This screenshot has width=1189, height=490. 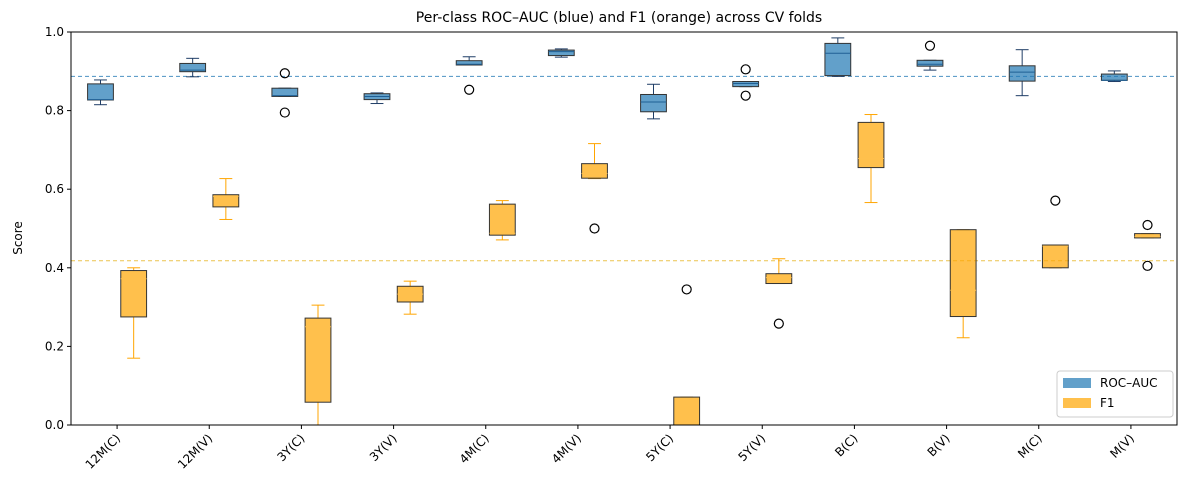 What do you see at coordinates (100, 92) in the screenshot?
I see `roc-auc-box-12m-c` at bounding box center [100, 92].